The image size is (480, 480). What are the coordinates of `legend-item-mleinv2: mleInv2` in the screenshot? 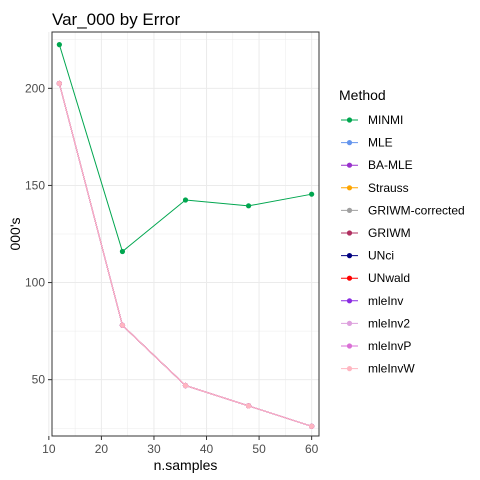 It's located at (375, 323).